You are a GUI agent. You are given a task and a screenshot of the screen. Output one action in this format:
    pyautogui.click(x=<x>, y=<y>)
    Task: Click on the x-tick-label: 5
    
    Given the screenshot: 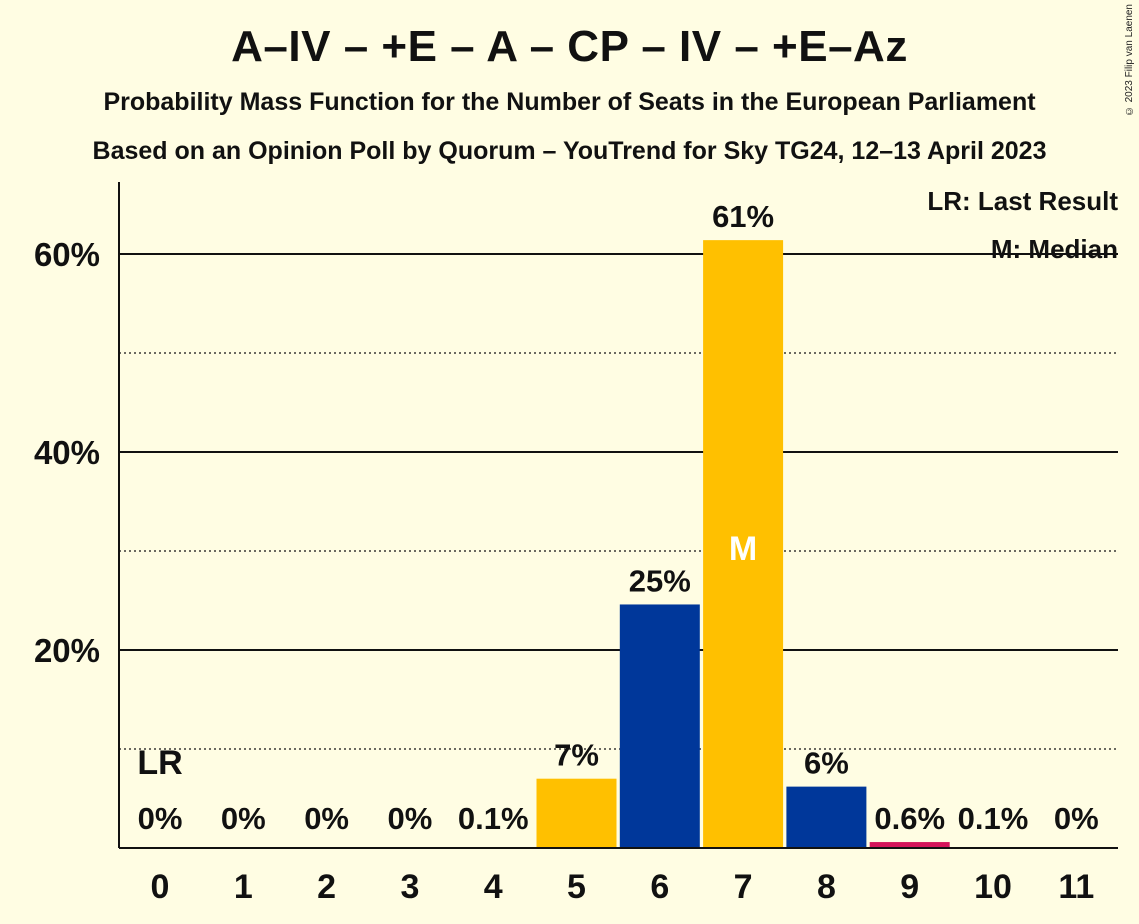 What is the action you would take?
    pyautogui.click(x=576, y=887)
    